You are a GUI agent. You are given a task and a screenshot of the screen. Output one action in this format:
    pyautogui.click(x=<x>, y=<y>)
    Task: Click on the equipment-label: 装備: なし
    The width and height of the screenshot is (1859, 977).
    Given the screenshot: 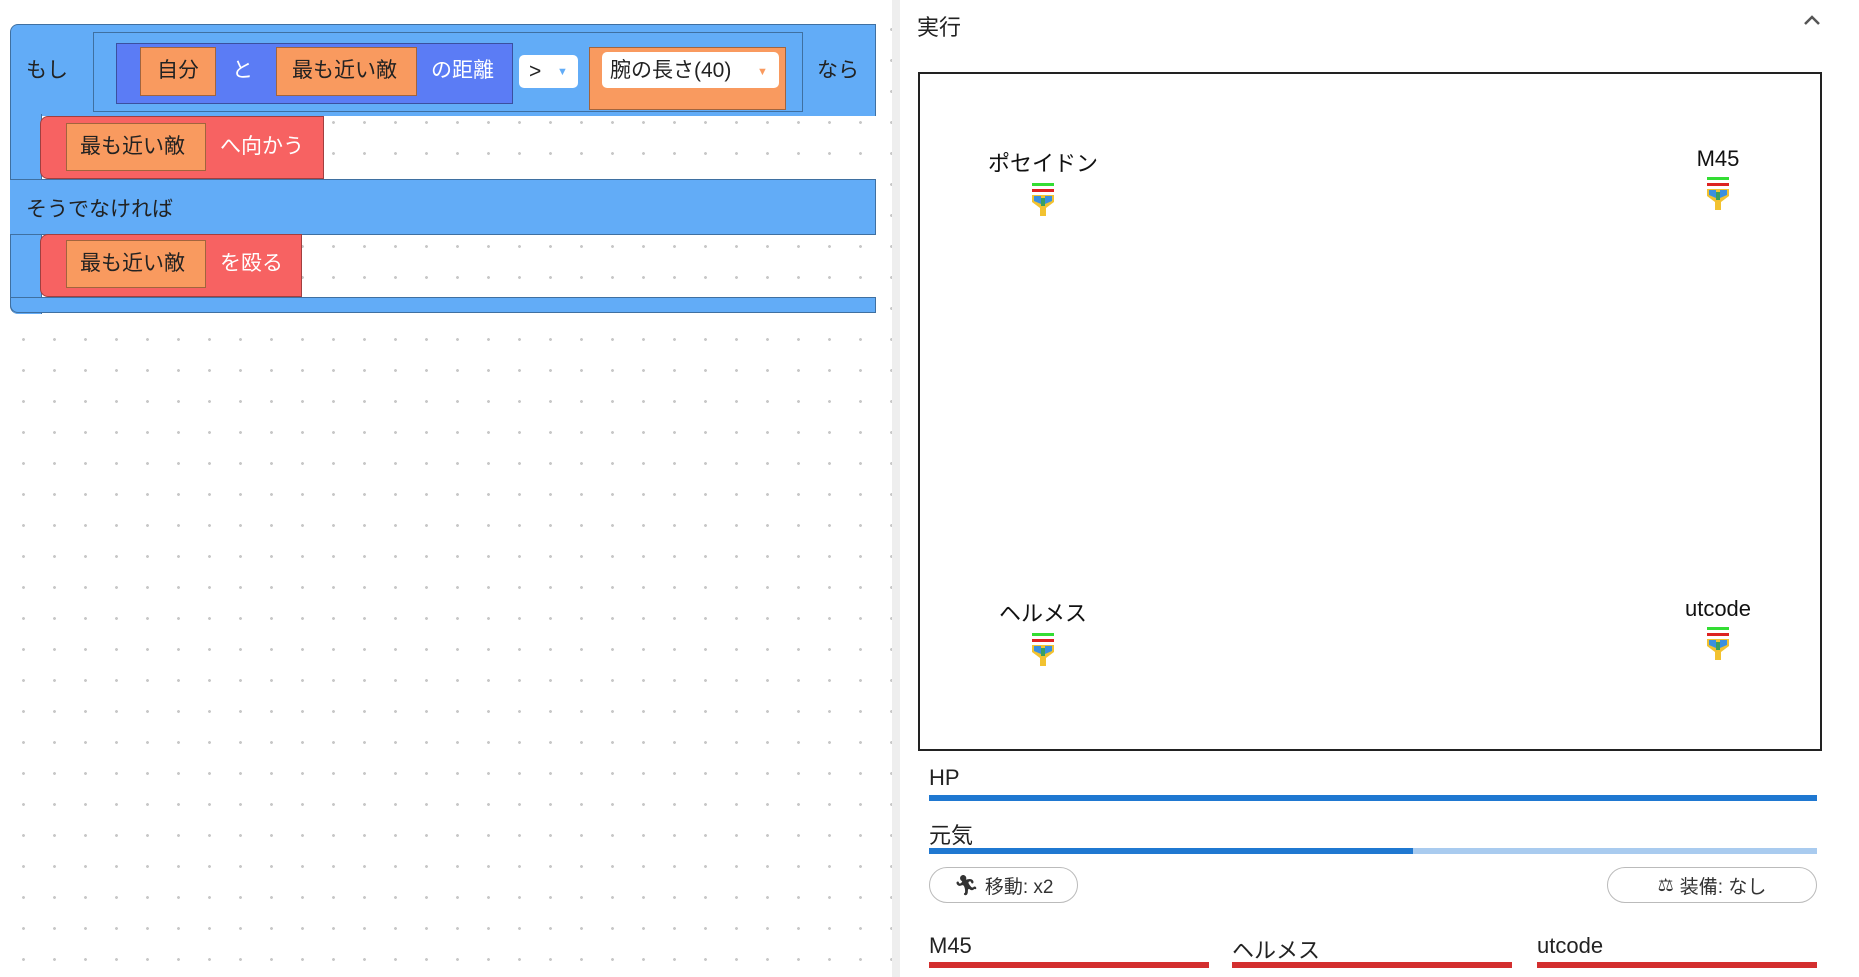 What is the action you would take?
    pyautogui.click(x=1723, y=887)
    